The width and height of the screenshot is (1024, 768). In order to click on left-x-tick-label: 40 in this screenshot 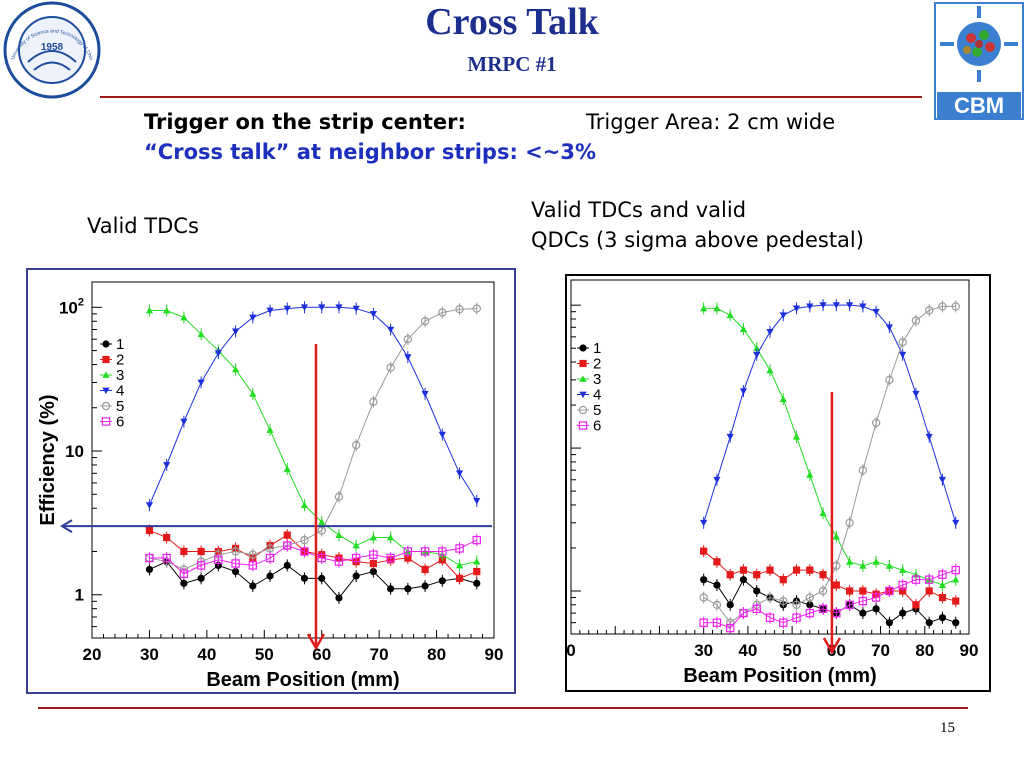, I will do `click(206, 654)`.